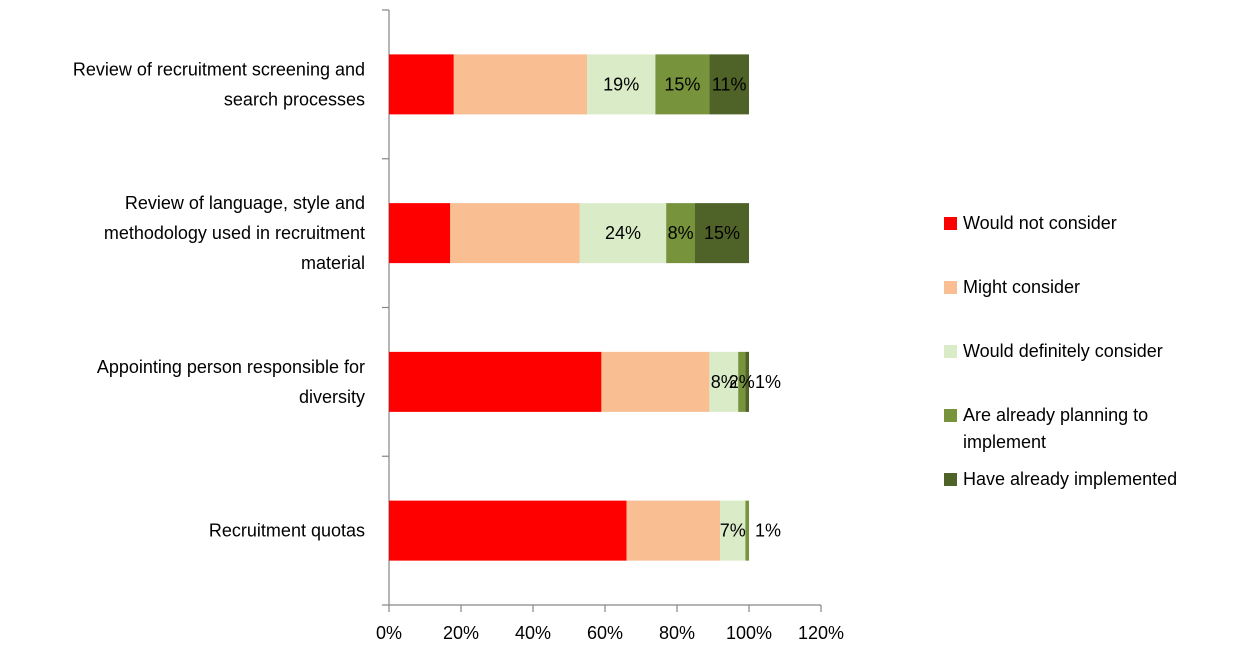 The width and height of the screenshot is (1234, 648). Describe the element at coordinates (1021, 287) in the screenshot. I see `legend-label: Might consider` at that location.